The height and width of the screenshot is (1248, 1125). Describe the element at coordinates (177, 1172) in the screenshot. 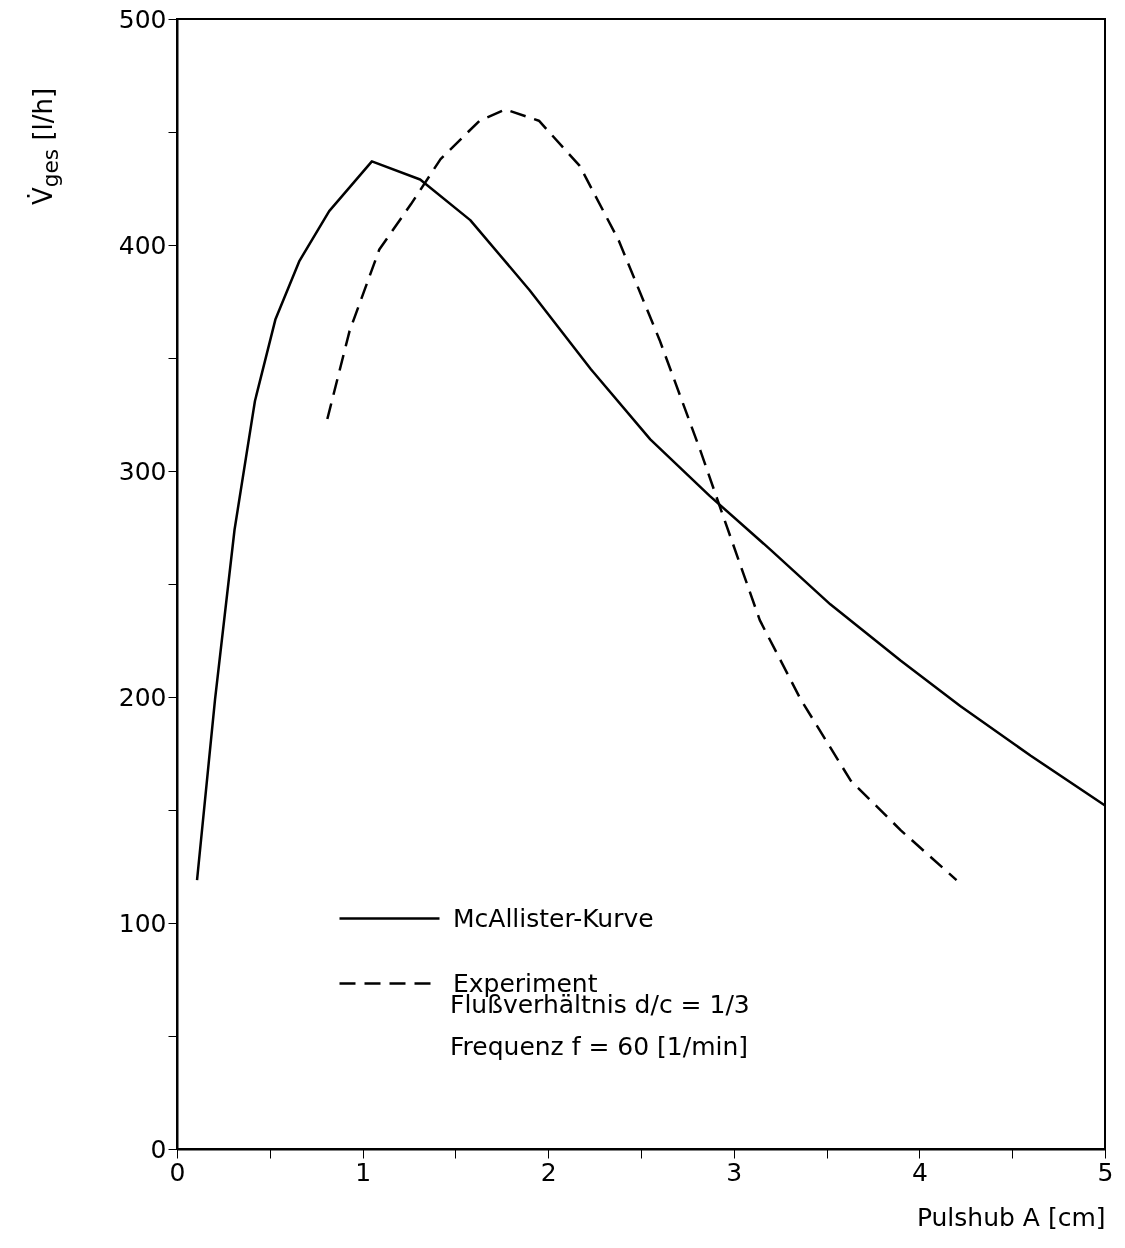

I see `x-tick-label: 0` at that location.